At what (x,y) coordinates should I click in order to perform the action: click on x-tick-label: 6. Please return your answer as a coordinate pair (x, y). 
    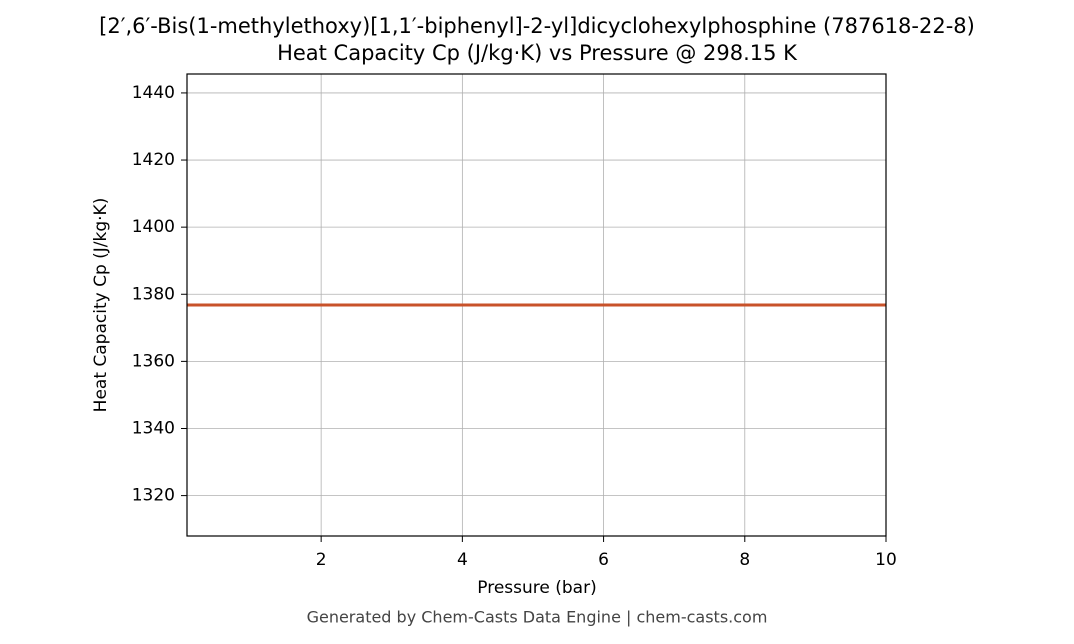
    Looking at the image, I should click on (603, 560).